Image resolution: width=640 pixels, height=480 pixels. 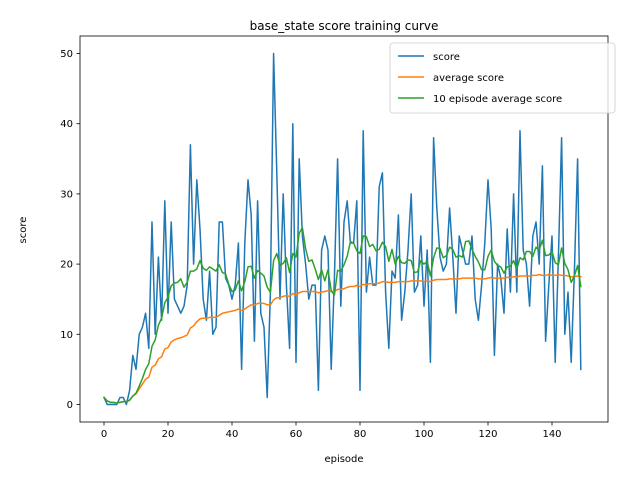 What do you see at coordinates (487, 434) in the screenshot?
I see `x-tick-label: 120` at bounding box center [487, 434].